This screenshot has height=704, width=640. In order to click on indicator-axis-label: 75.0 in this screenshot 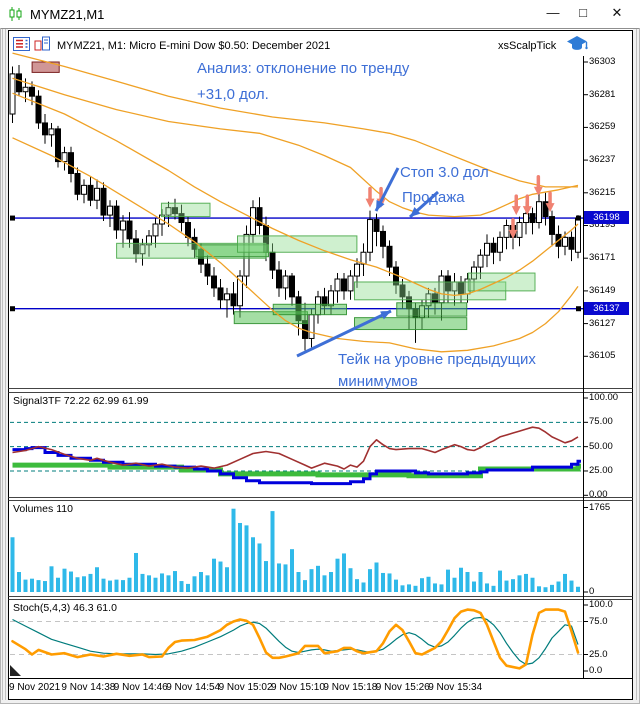, I will do `click(598, 621)`.